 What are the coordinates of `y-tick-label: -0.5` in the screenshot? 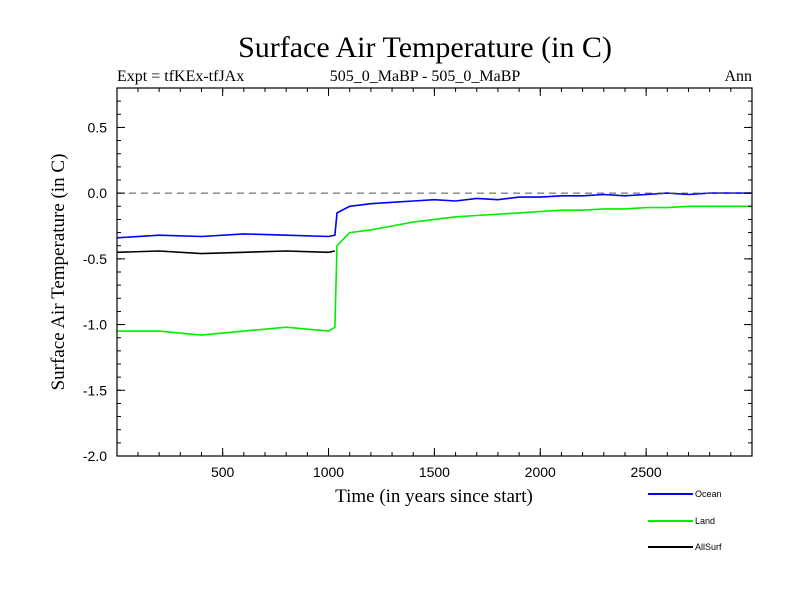 It's located at (95, 259).